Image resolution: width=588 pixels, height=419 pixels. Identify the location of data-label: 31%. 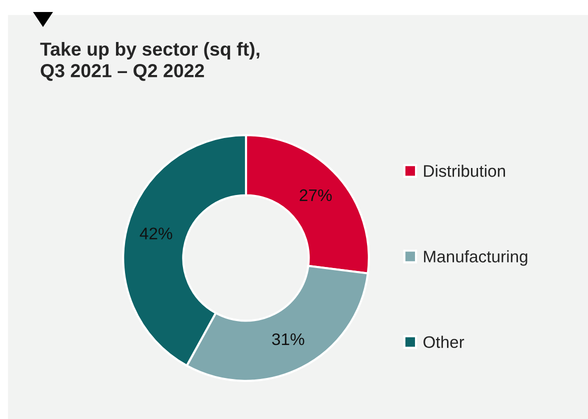
(288, 339).